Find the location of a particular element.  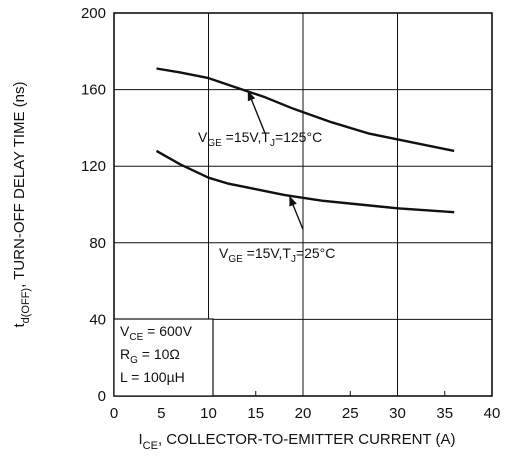

x-axis-ticks: 0 5 10 15 20 25 30 35 40 is located at coordinates (305, 406).